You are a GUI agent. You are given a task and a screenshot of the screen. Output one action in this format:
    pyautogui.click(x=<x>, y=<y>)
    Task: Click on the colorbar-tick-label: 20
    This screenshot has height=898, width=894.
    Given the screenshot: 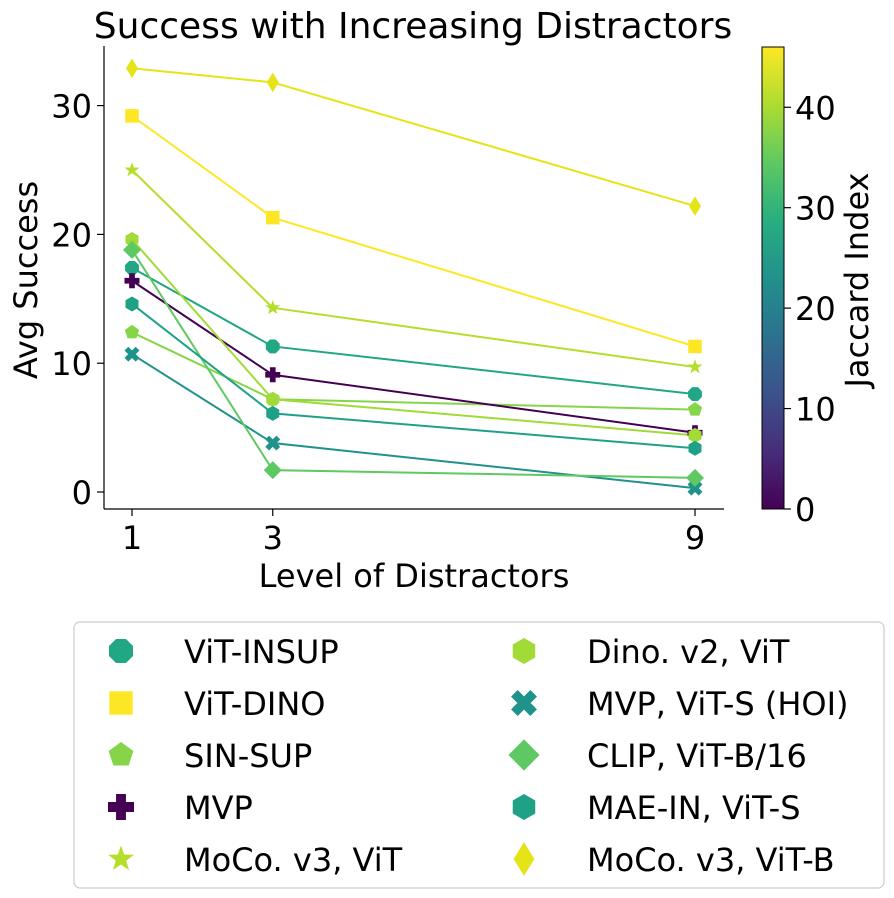 What is the action you would take?
    pyautogui.click(x=815, y=309)
    